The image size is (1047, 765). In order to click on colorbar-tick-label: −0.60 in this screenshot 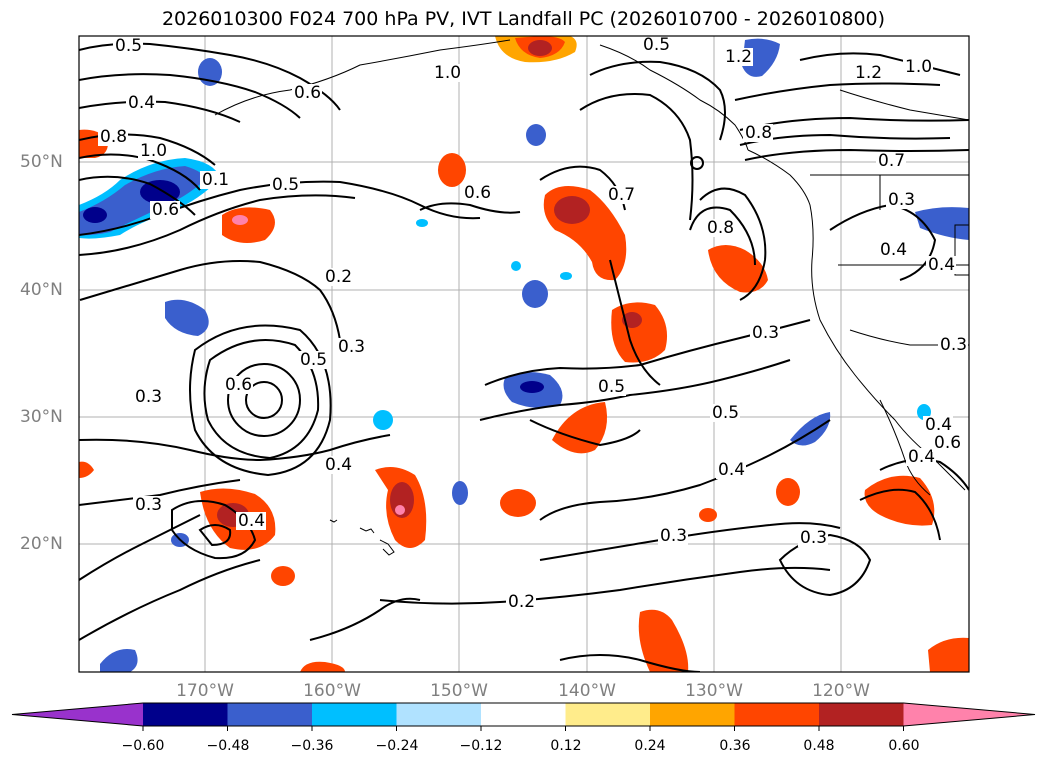, I will do `click(143, 746)`.